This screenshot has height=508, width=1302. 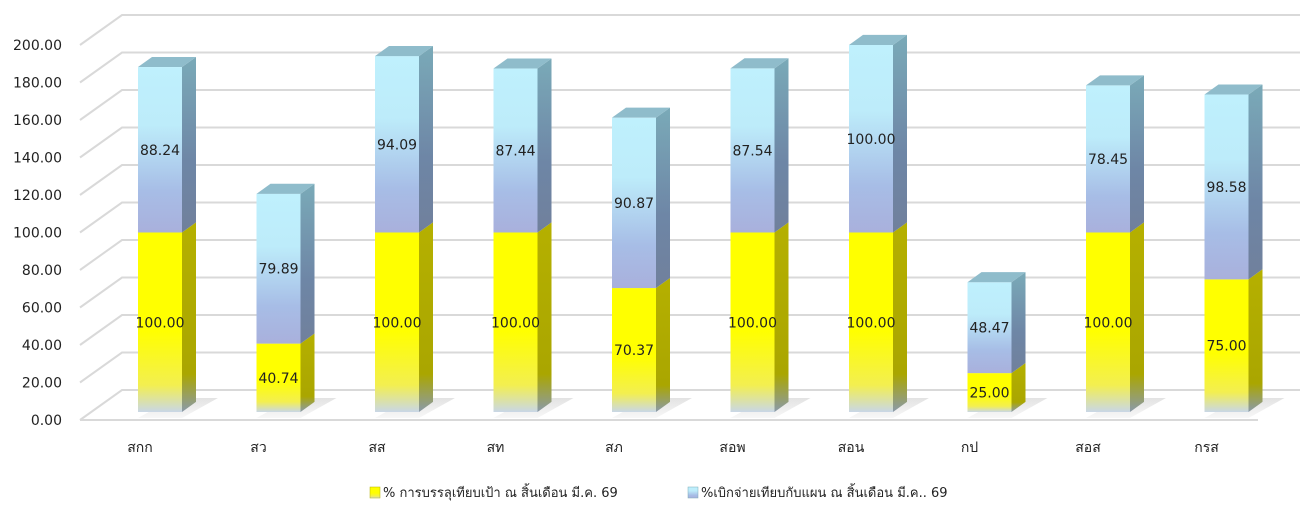 I want to click on x-category-label: สท, so click(x=496, y=448).